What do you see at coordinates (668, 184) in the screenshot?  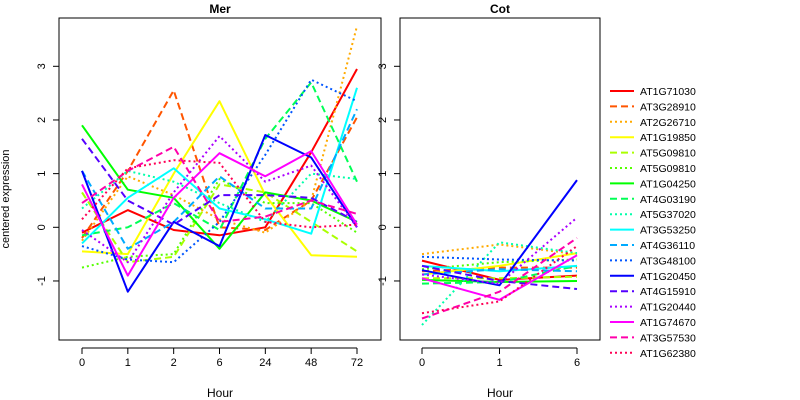 I see `legend-label: AT1G04250` at bounding box center [668, 184].